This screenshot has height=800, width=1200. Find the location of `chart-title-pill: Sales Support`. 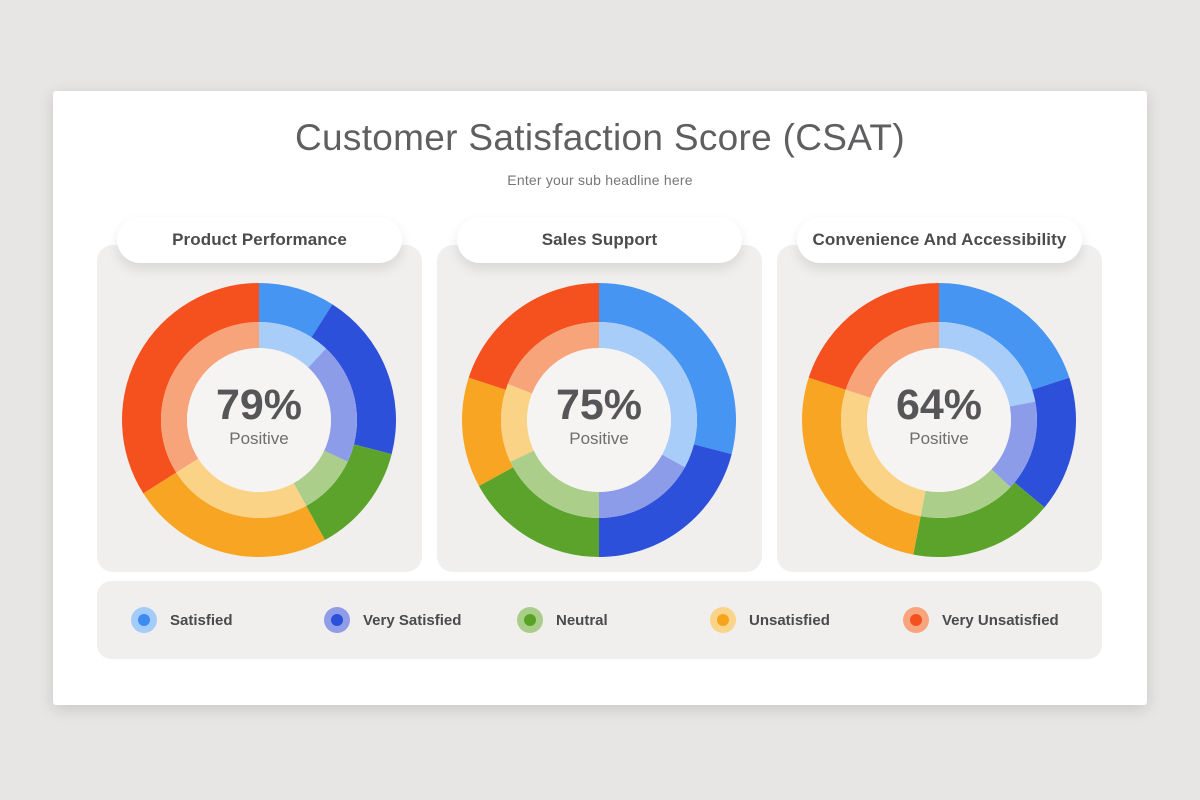

chart-title-pill: Sales Support is located at coordinates (599, 240).